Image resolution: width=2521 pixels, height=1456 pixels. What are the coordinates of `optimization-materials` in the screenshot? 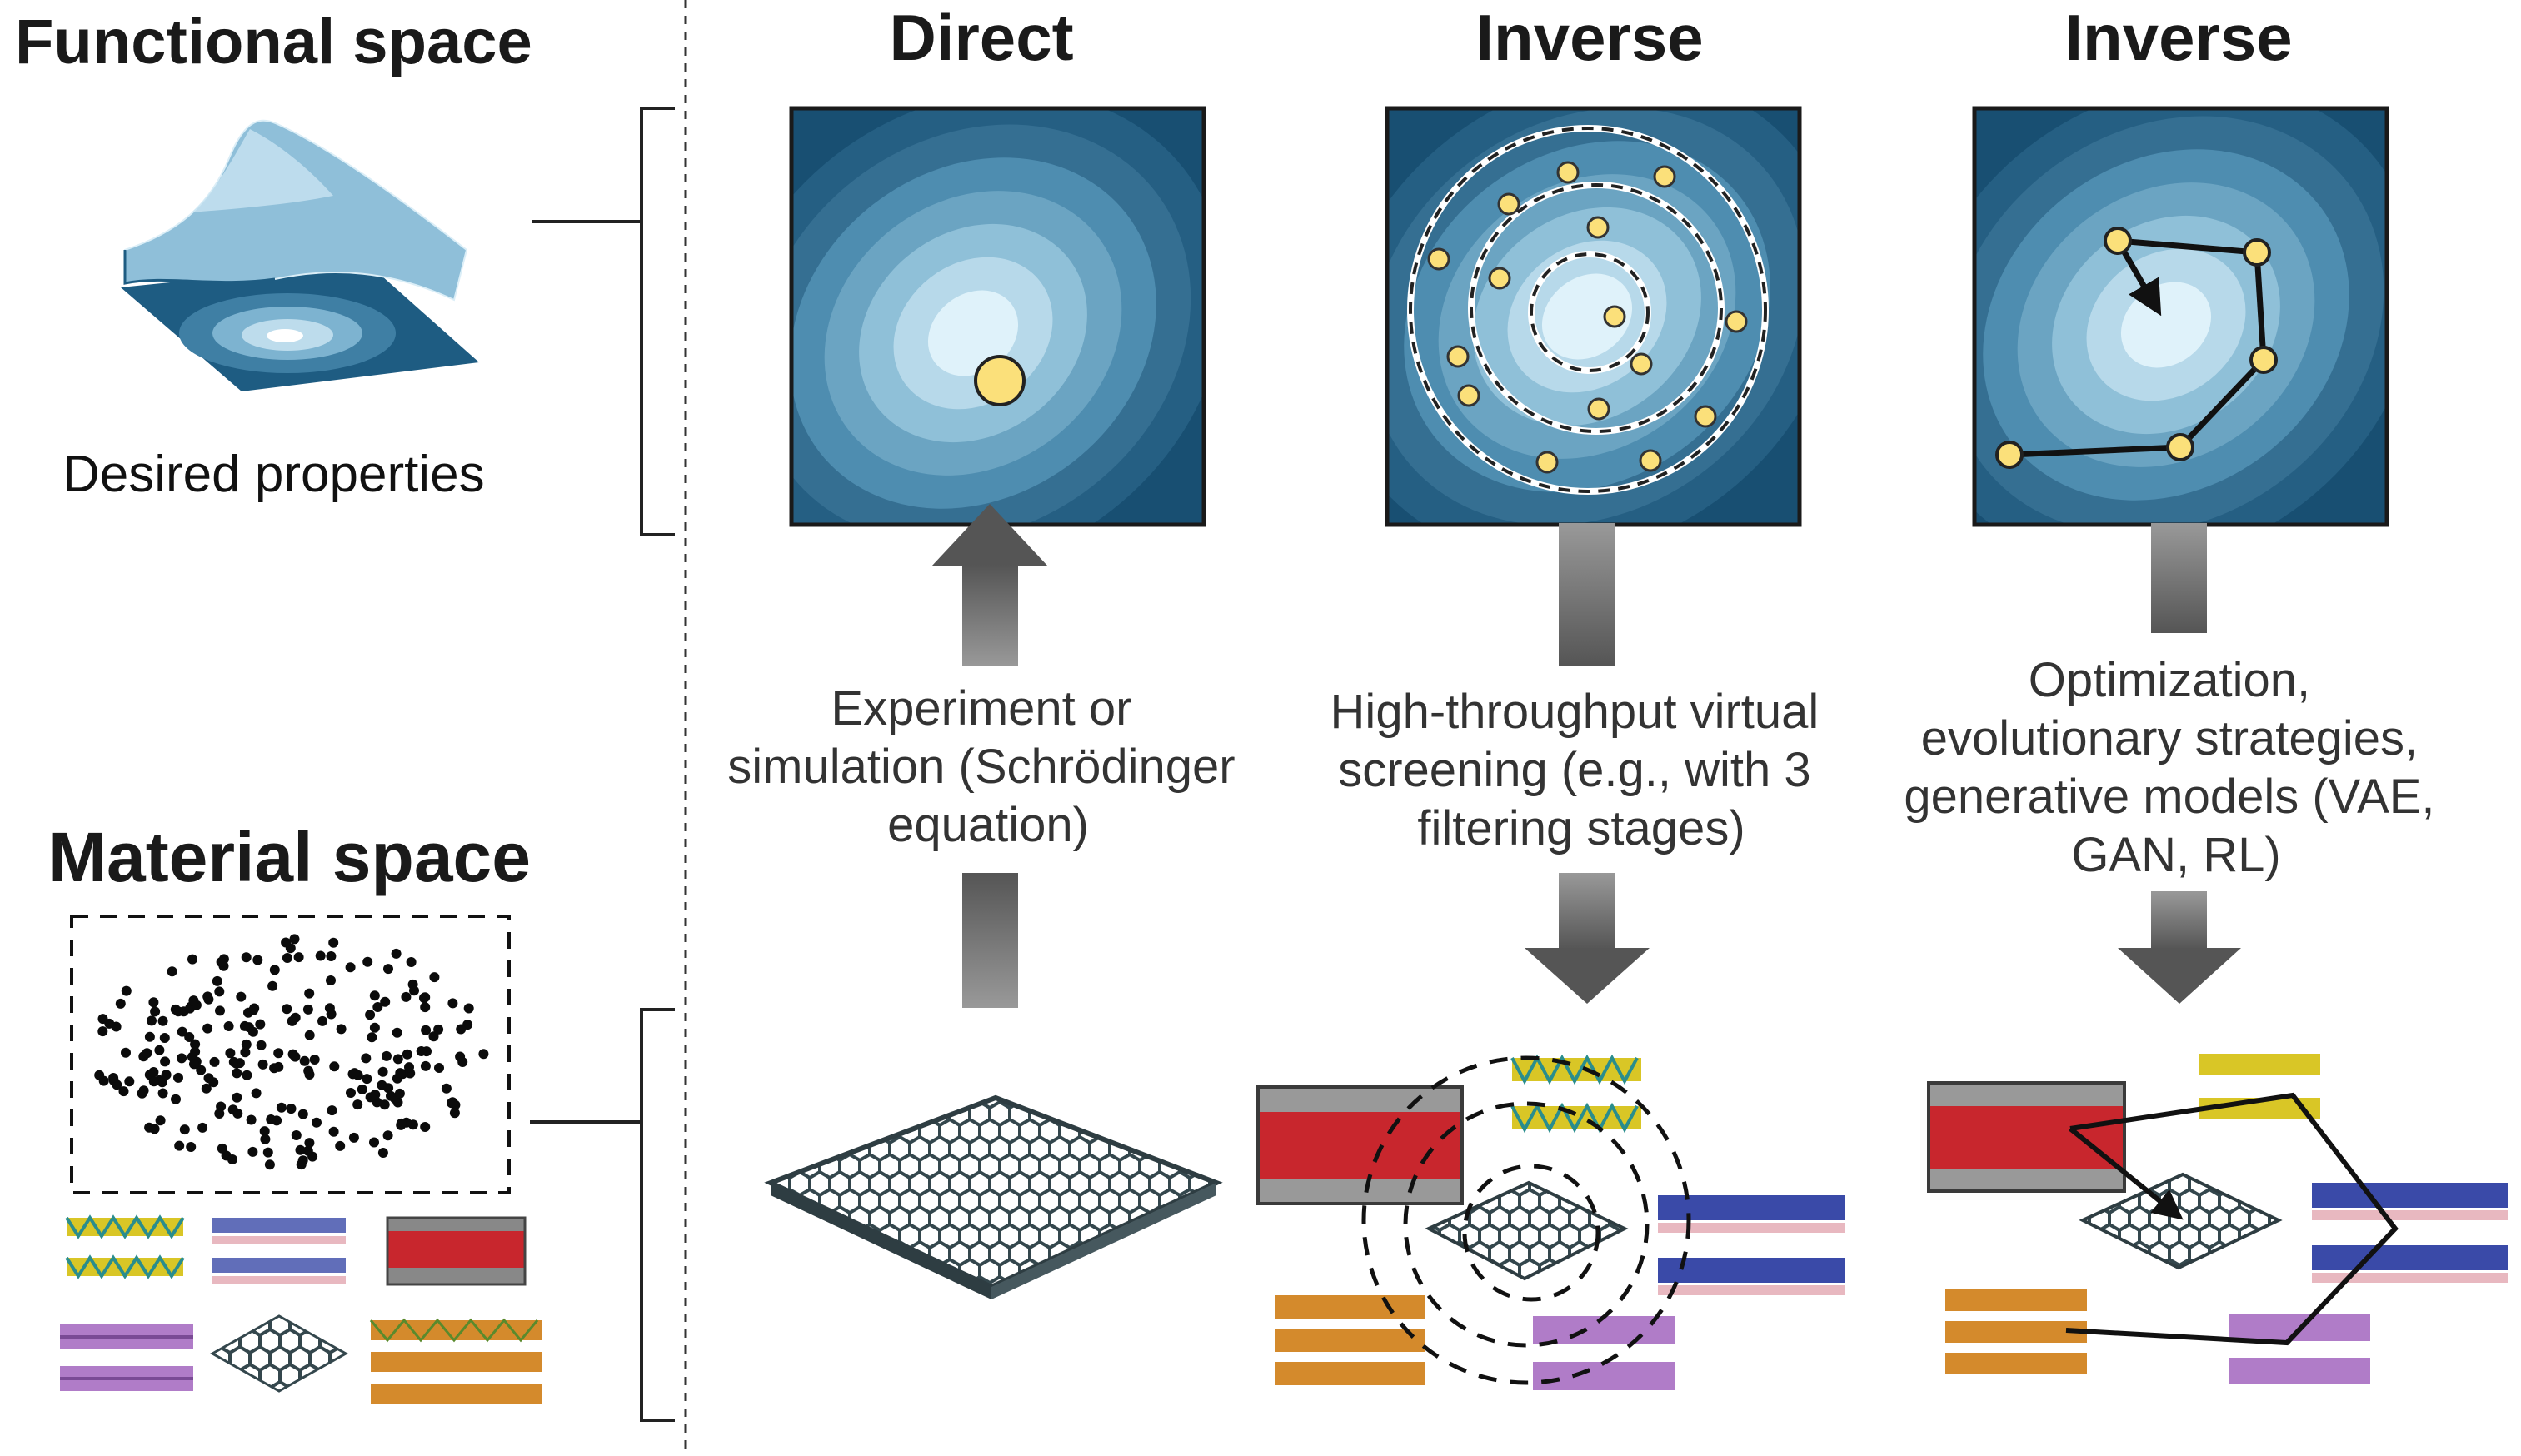 It's located at (2217, 1219).